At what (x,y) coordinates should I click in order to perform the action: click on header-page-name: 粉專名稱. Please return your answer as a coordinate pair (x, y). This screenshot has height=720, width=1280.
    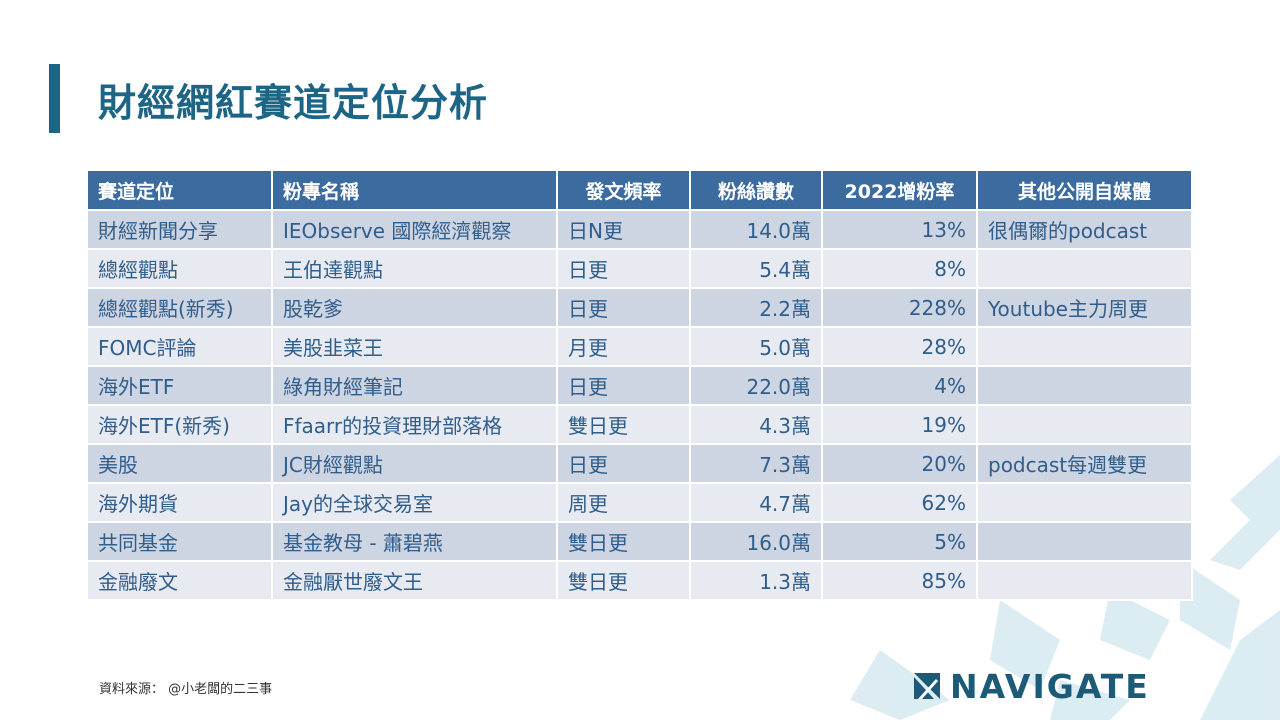
    Looking at the image, I should click on (415, 191).